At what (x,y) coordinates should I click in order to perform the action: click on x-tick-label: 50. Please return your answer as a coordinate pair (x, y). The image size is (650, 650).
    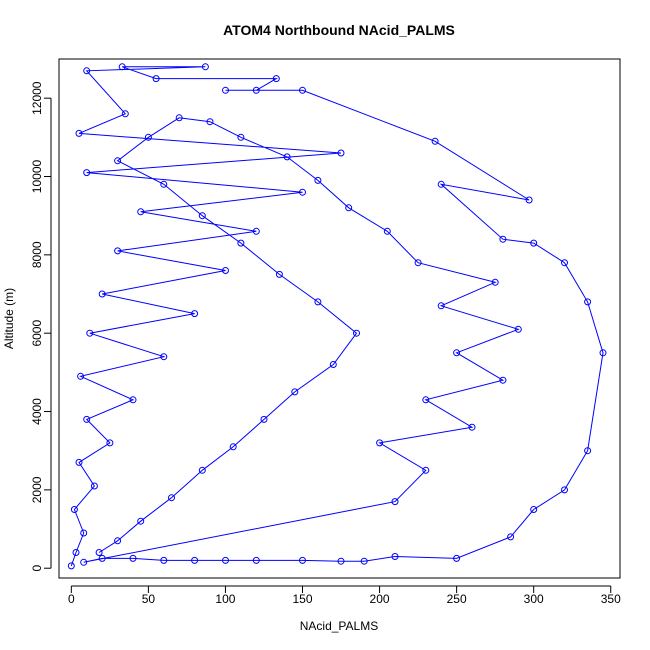
    Looking at the image, I should click on (149, 599).